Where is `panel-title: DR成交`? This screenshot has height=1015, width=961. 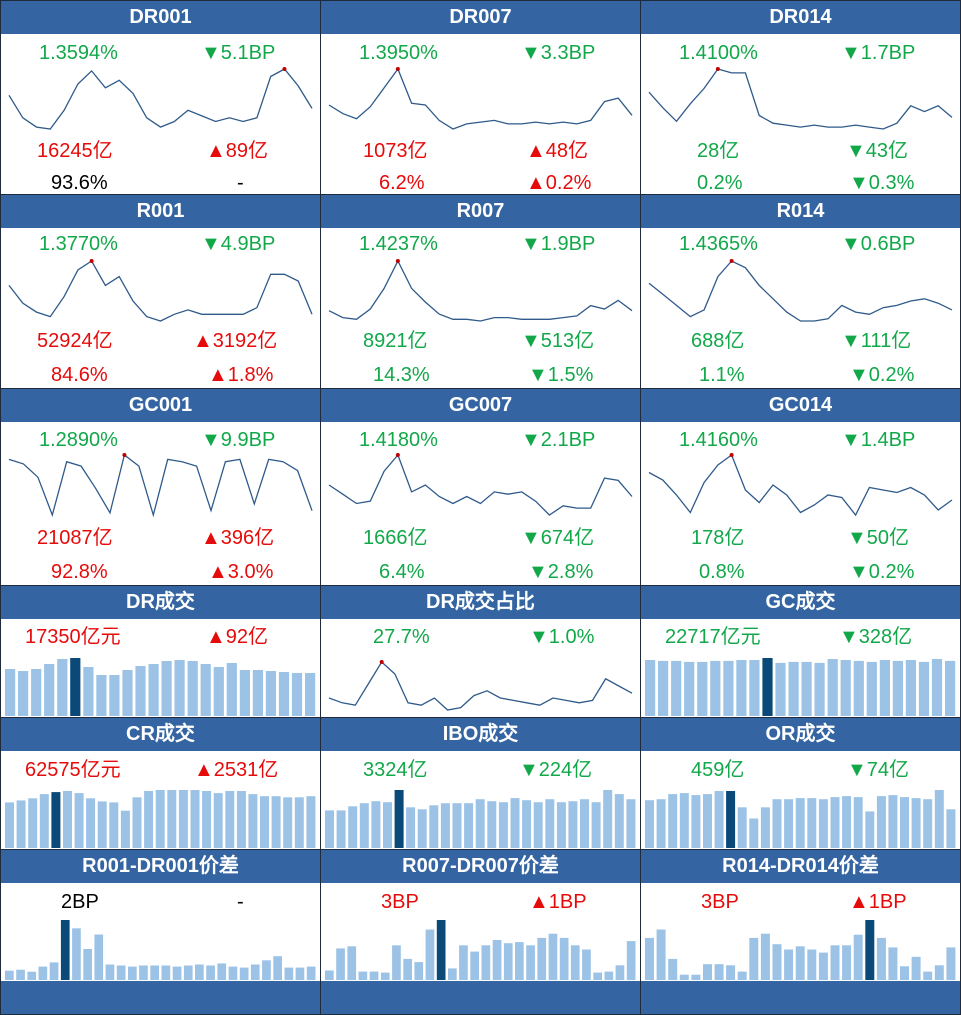
panel-title: DR成交 is located at coordinates (160, 602).